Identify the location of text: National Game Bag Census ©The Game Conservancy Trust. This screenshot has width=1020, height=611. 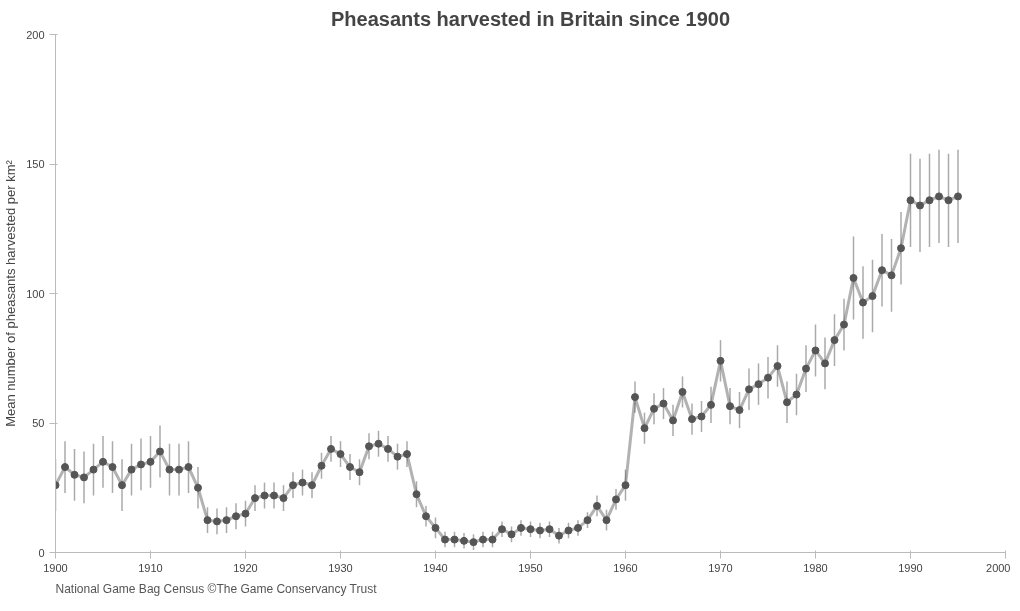
(216, 588).